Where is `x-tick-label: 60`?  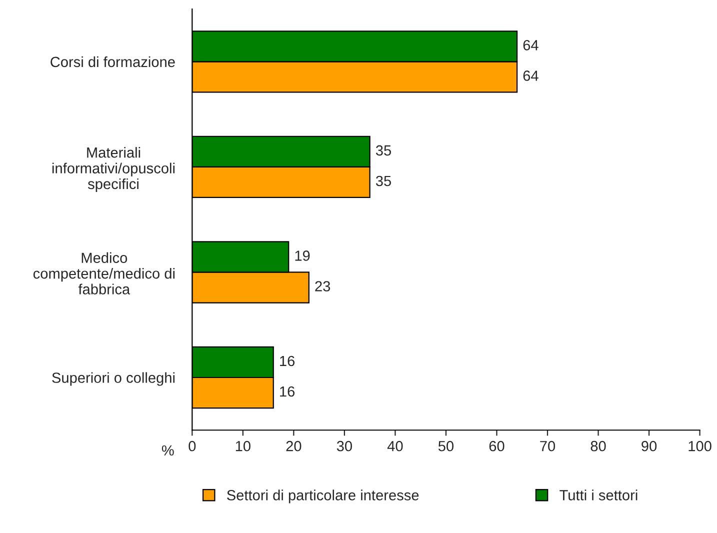
x-tick-label: 60 is located at coordinates (496, 446).